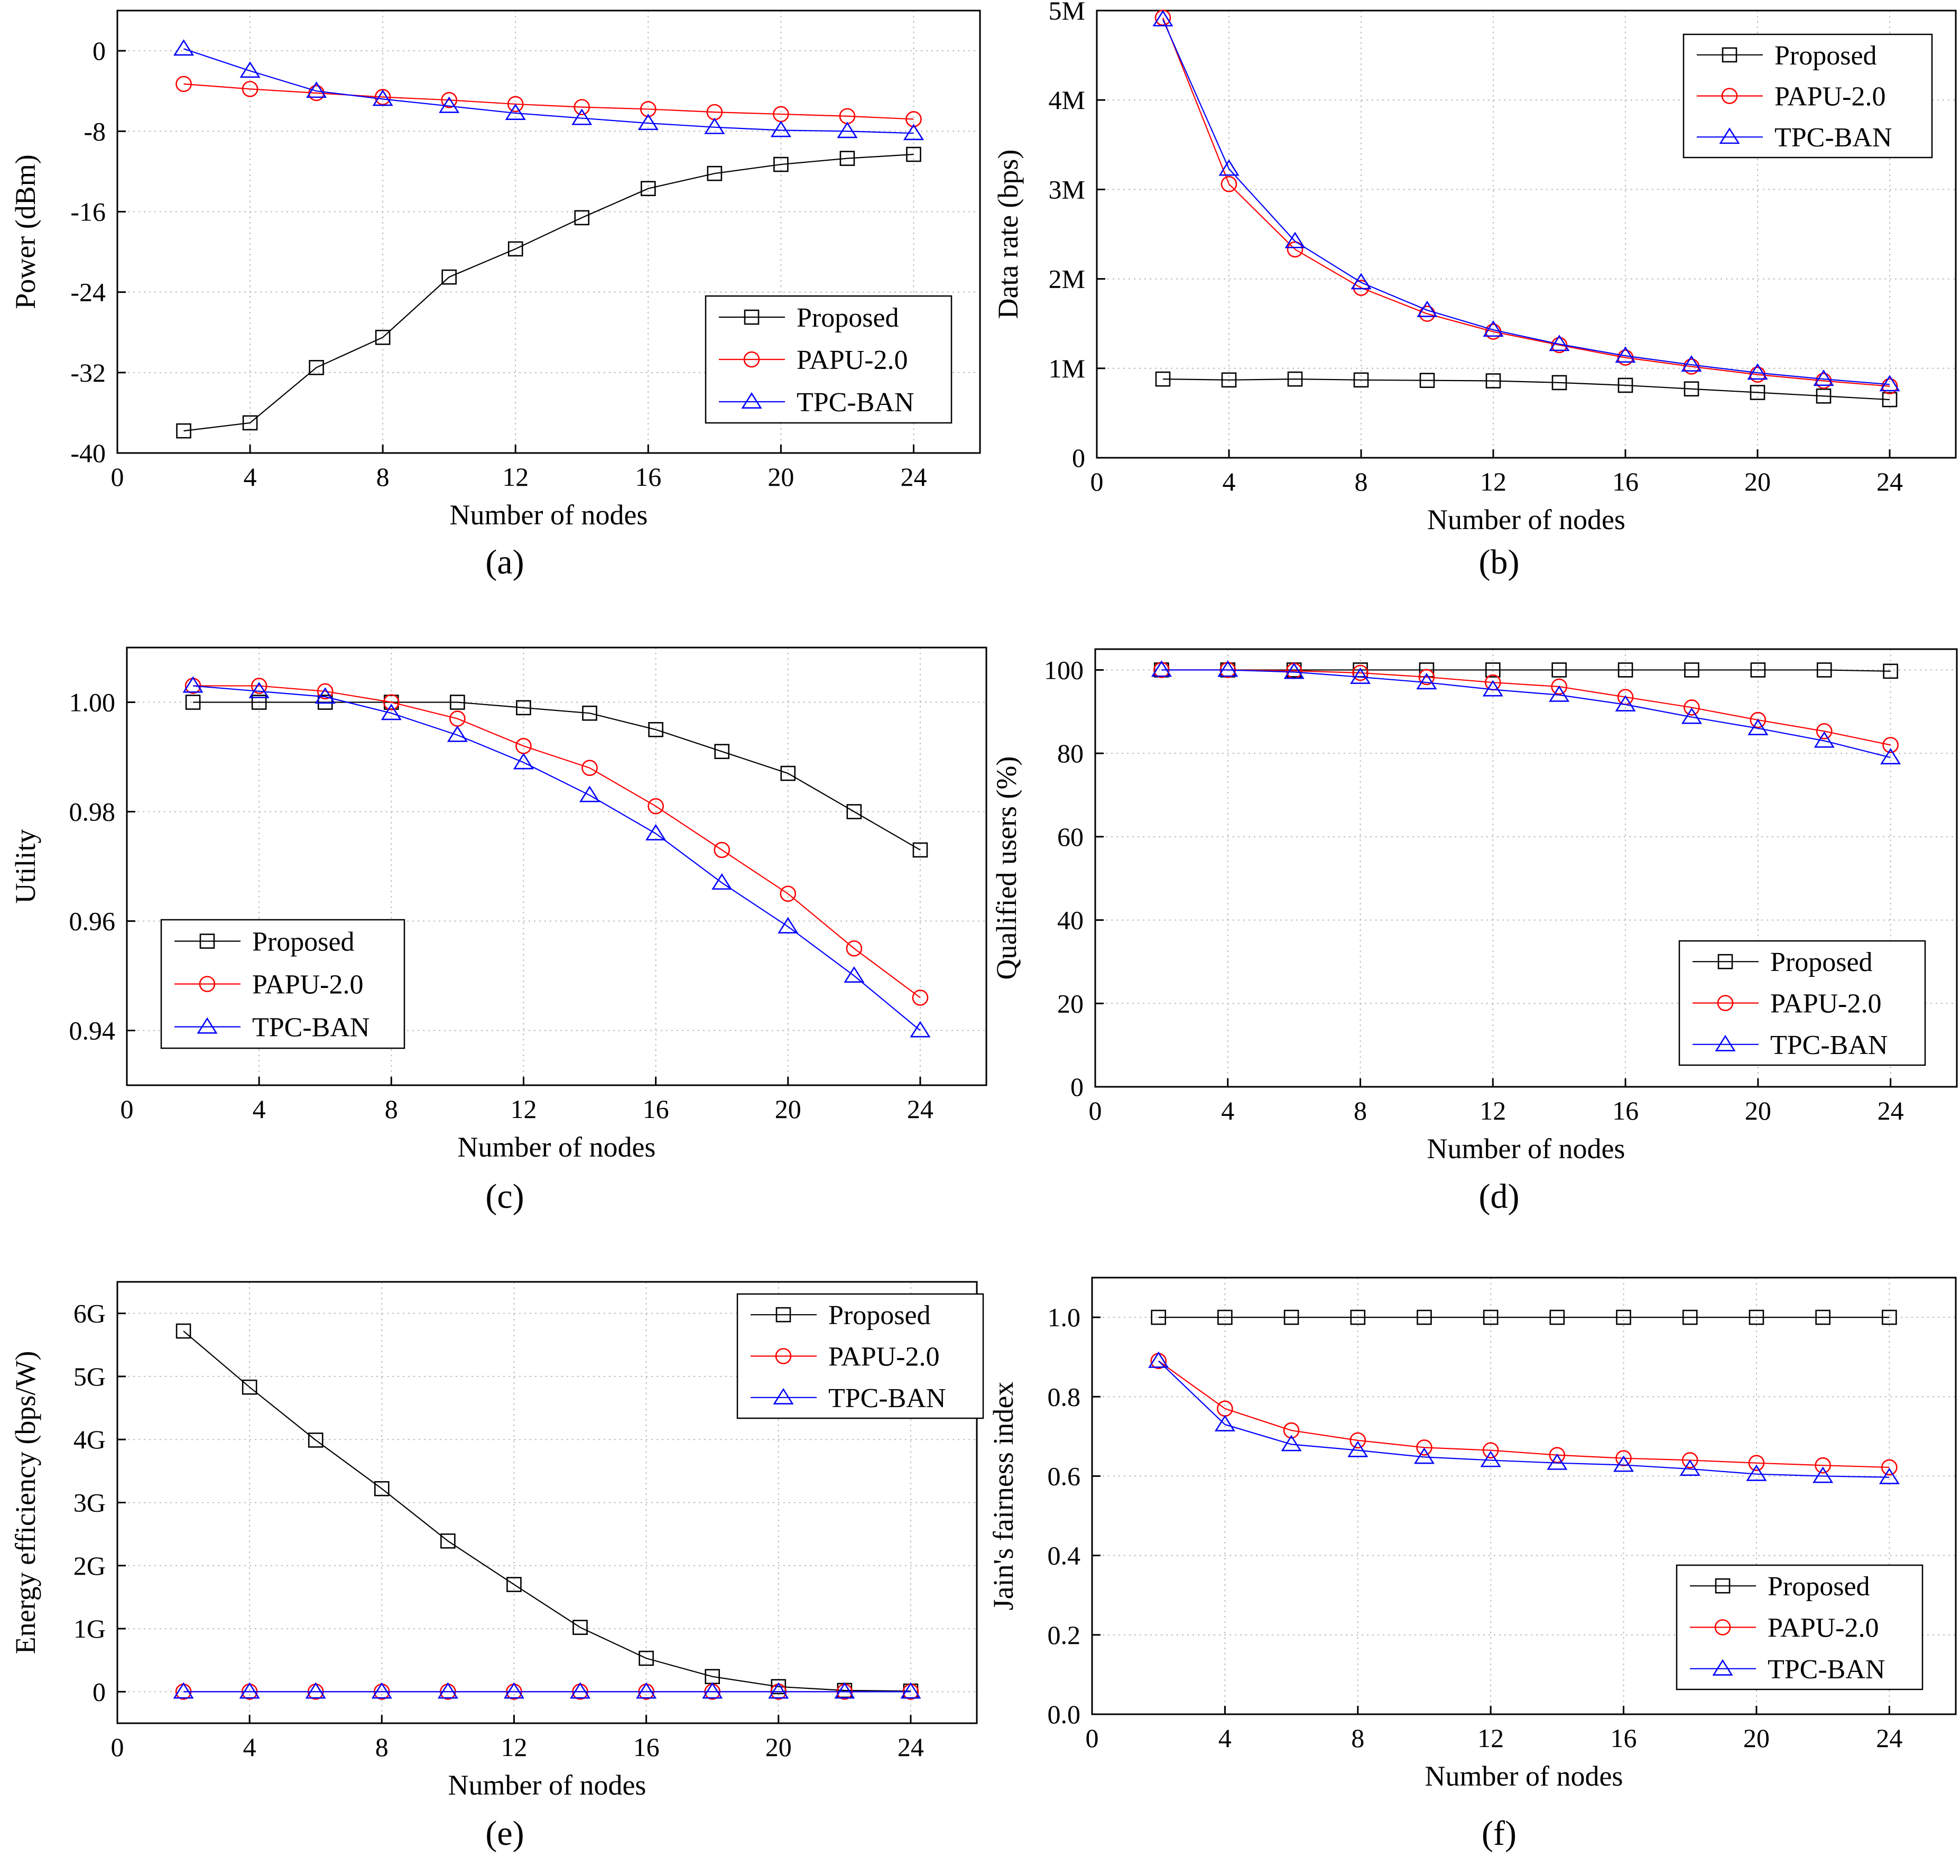  Describe the element at coordinates (1067, 13) in the screenshot. I see `y-tick-label: 5M` at that location.